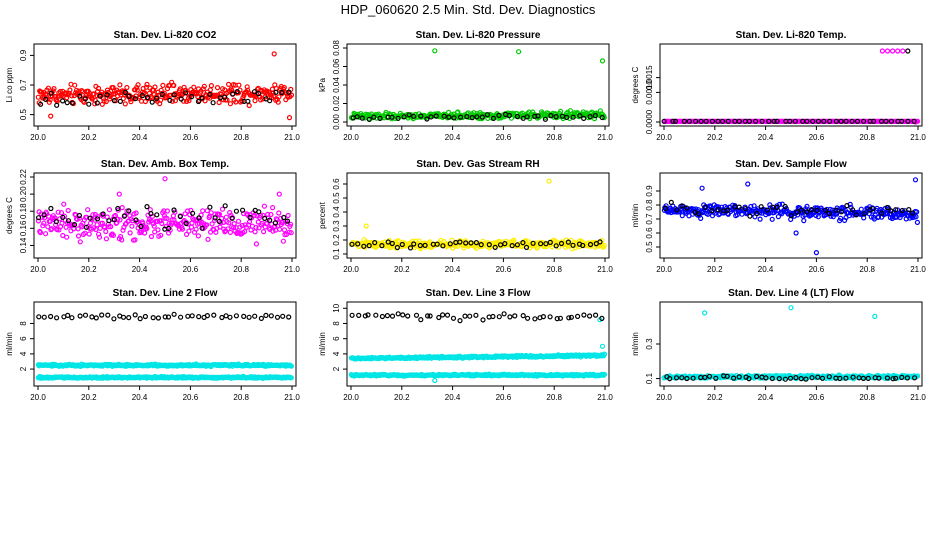 The image size is (936, 540). What do you see at coordinates (336, 198) in the screenshot?
I see `y-tick-label: 0.5` at bounding box center [336, 198].